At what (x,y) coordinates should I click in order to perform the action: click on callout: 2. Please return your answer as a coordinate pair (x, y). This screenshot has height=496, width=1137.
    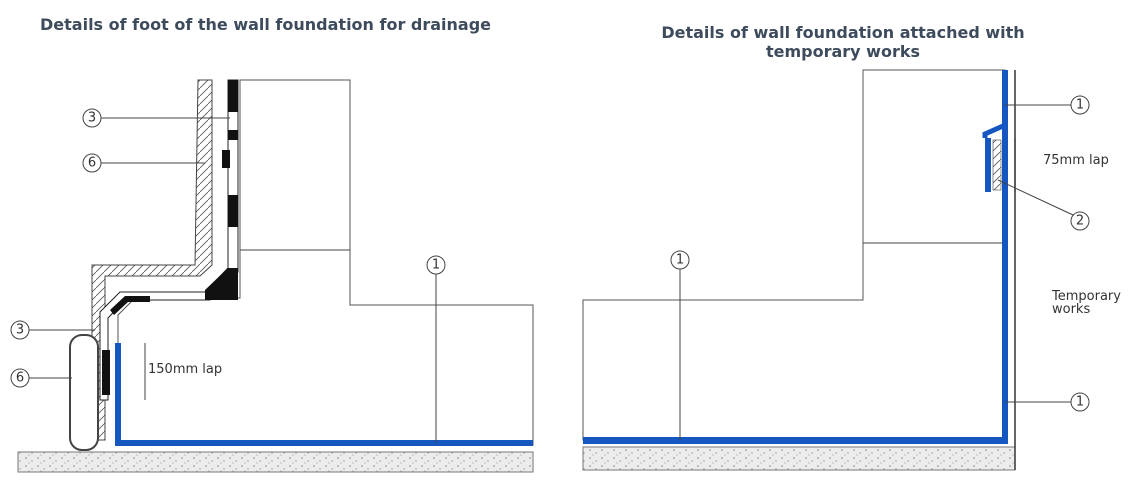
    Looking at the image, I should click on (1080, 221).